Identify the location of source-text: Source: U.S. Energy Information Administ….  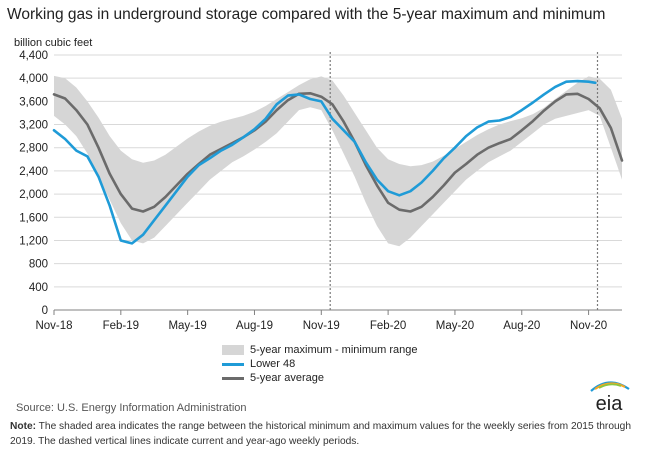
(131, 408).